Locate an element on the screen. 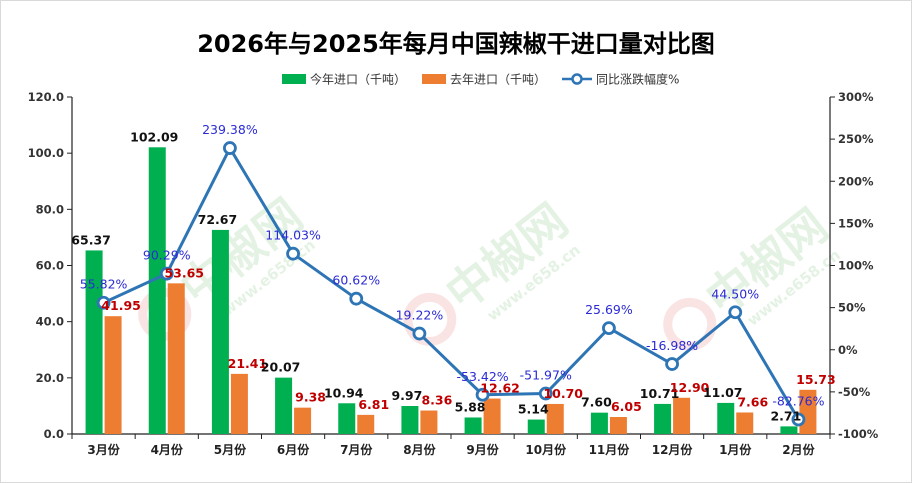  legend: 今年进口（千吨） 去年进口（千吨） 同比涨跌幅度% is located at coordinates (480, 79).